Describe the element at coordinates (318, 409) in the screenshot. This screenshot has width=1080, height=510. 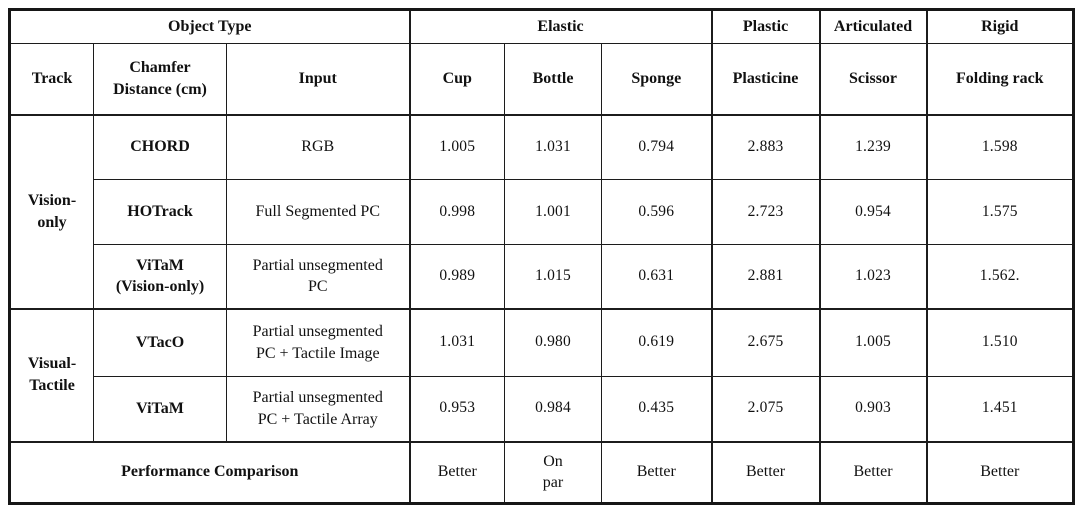
I see `input-cell: Partial unsegmented PC + Tactile Array` at that location.